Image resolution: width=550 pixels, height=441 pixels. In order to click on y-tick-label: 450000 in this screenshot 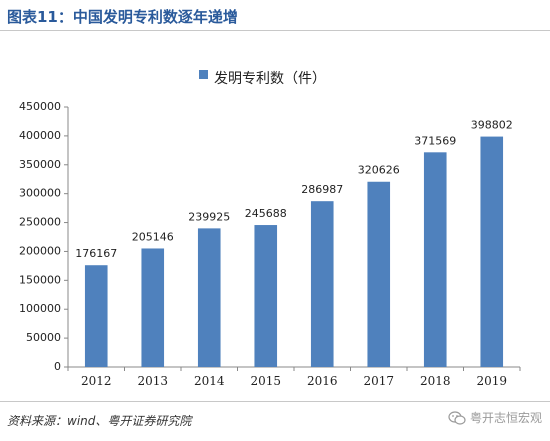, I will do `click(40, 106)`.